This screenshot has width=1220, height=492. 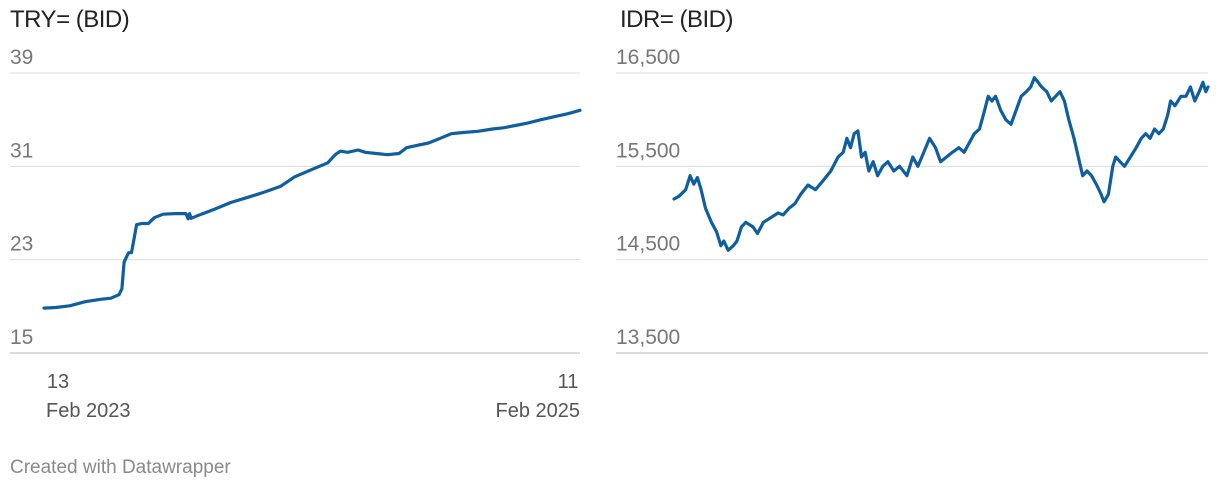 I want to click on try-y-tick-label: 39, so click(x=21, y=57).